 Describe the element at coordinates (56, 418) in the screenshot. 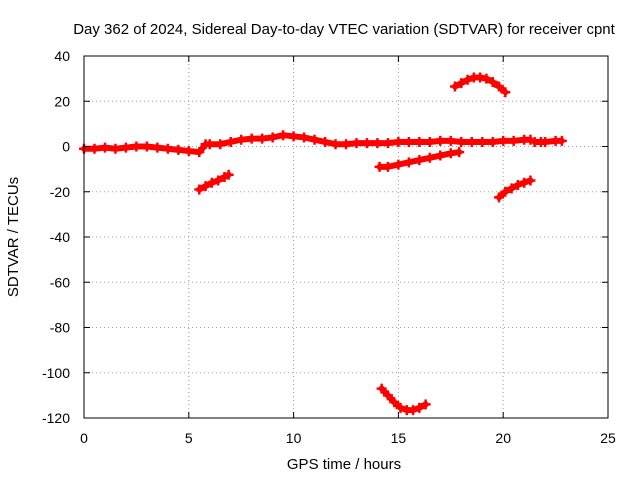

I see `y-tick-label: -120` at that location.